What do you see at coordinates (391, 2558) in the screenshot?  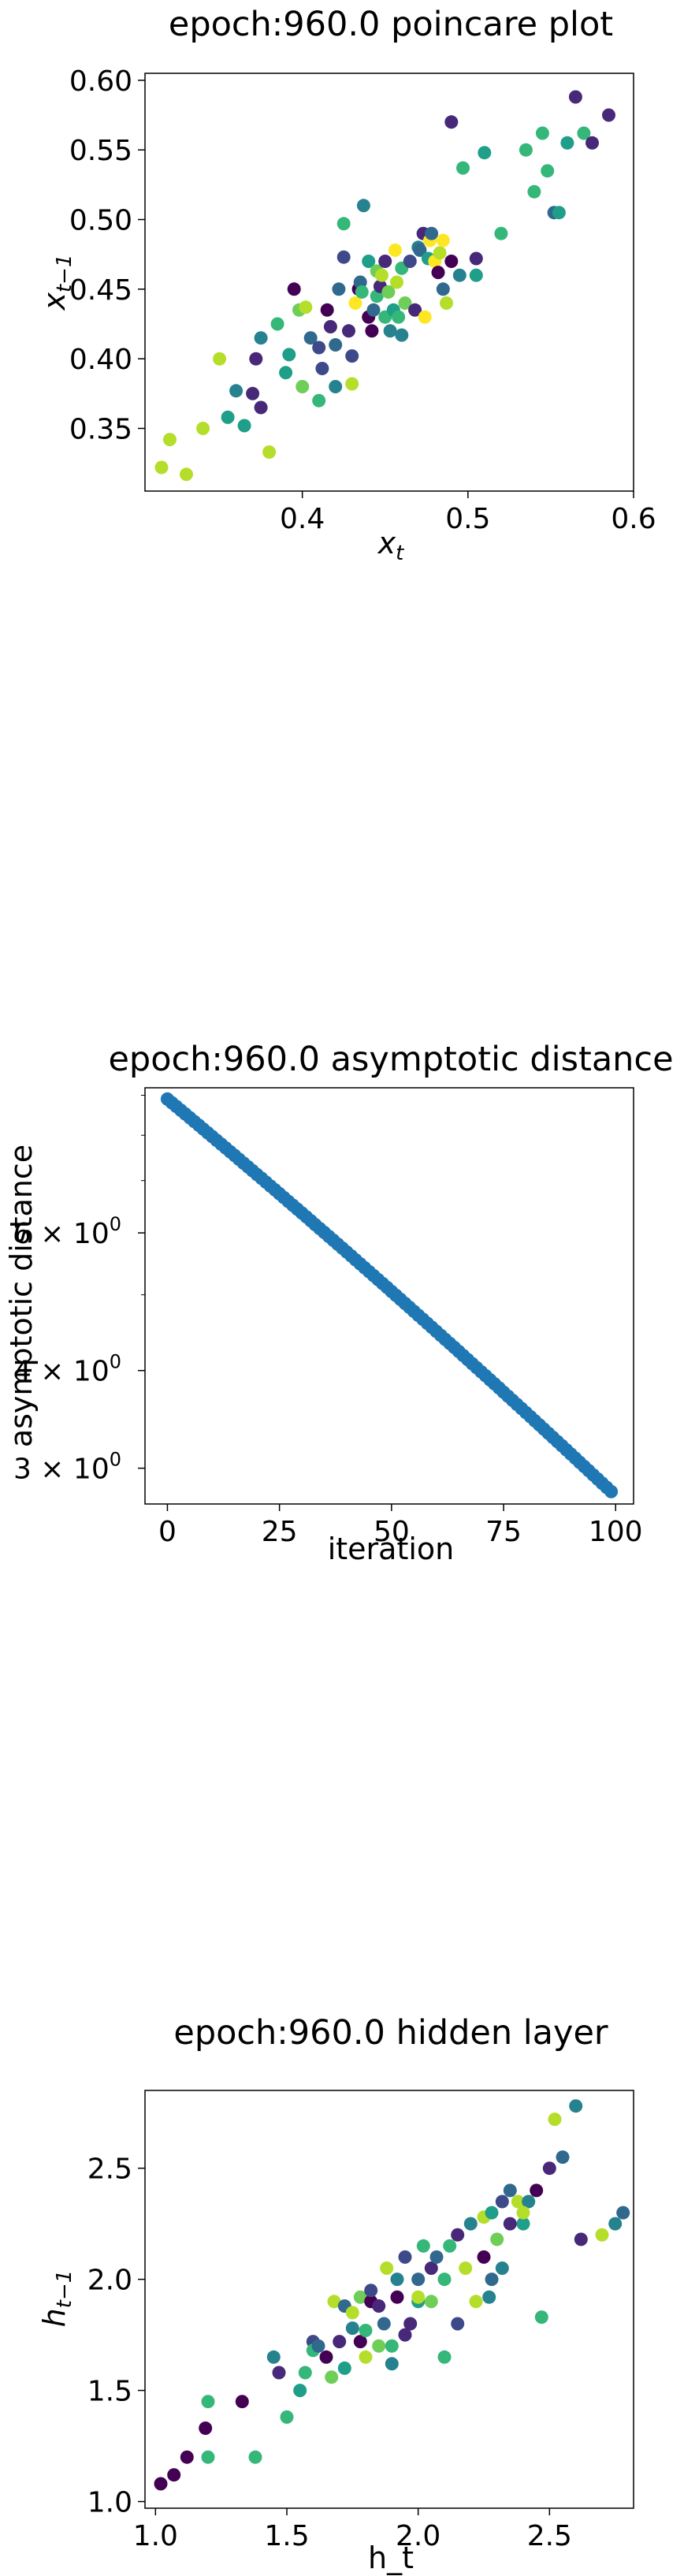 I see `hidden-layer-x-label: h_t` at bounding box center [391, 2558].